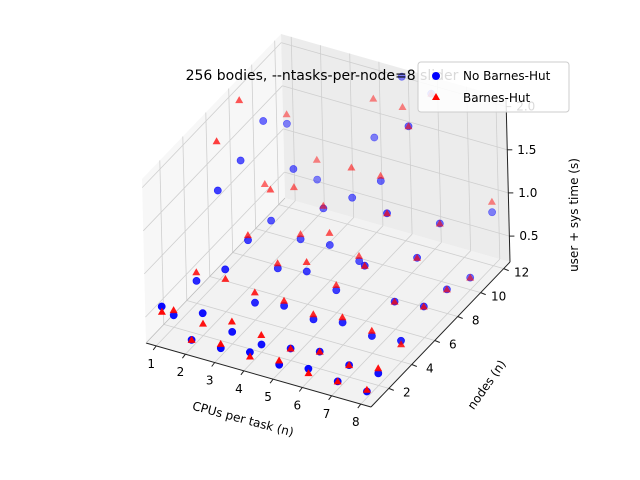 This screenshot has width=640, height=480. What do you see at coordinates (356, 422) in the screenshot?
I see `x-tick-label: 8` at bounding box center [356, 422].